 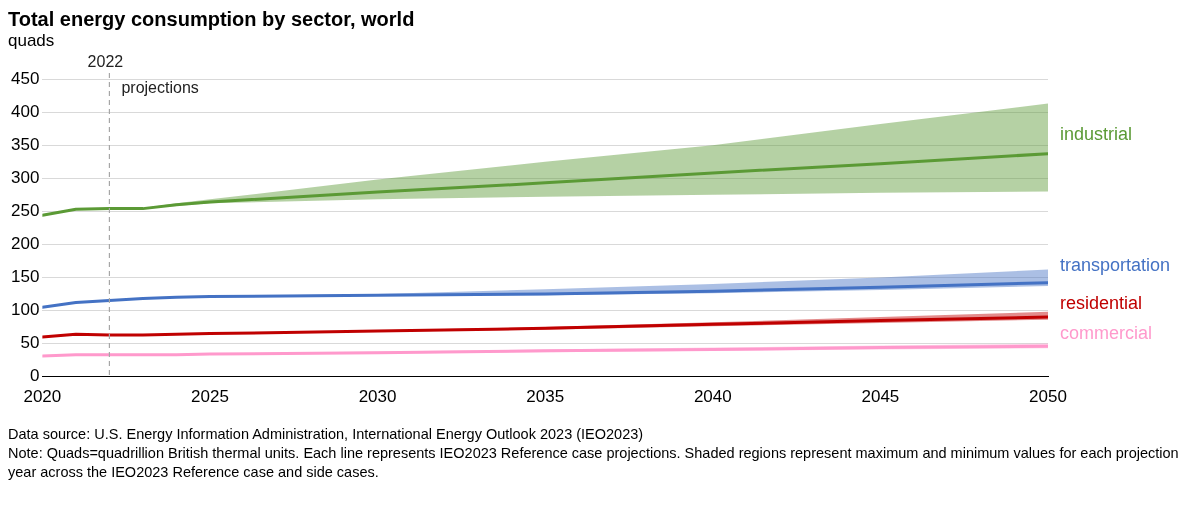 What do you see at coordinates (32, 41) in the screenshot?
I see `y-axis-title: quads` at bounding box center [32, 41].